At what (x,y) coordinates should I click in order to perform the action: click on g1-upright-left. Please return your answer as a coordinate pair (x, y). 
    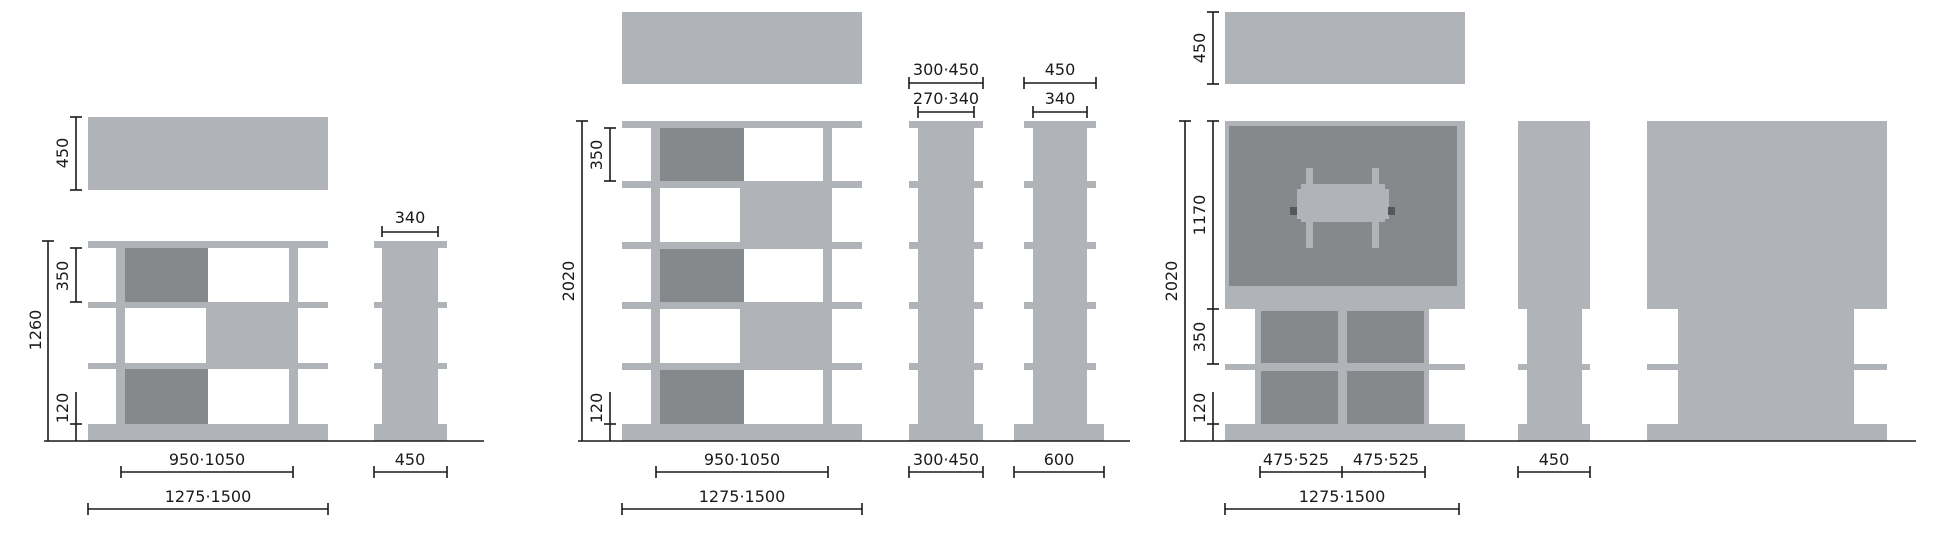
    Looking at the image, I should click on (120, 332).